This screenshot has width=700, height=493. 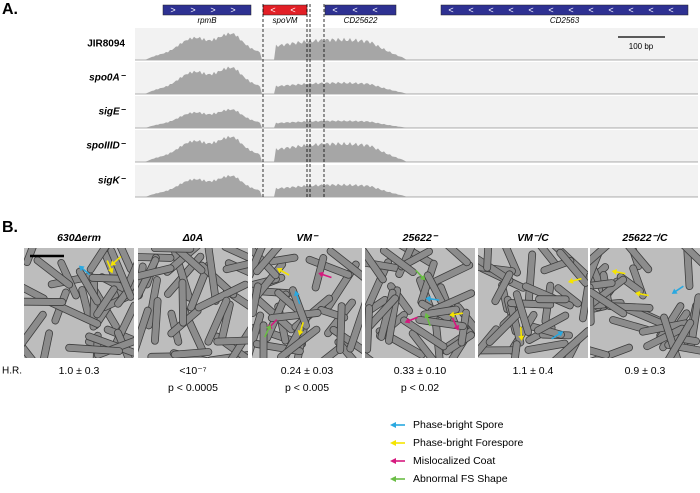 I want to click on legend-label: Phase-bright Spore, so click(x=458, y=425).